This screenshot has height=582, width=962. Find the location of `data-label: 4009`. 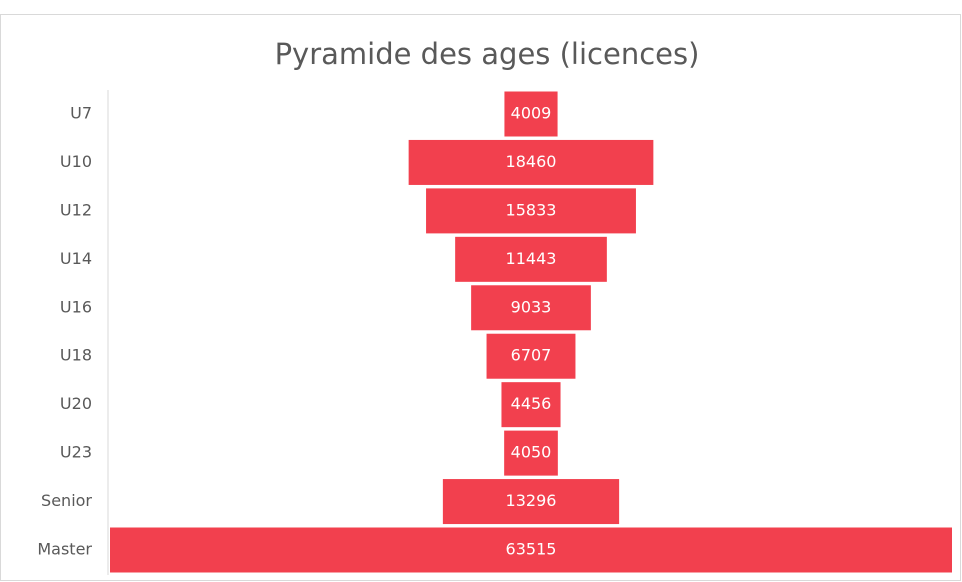

data-label: 4009 is located at coordinates (531, 113).